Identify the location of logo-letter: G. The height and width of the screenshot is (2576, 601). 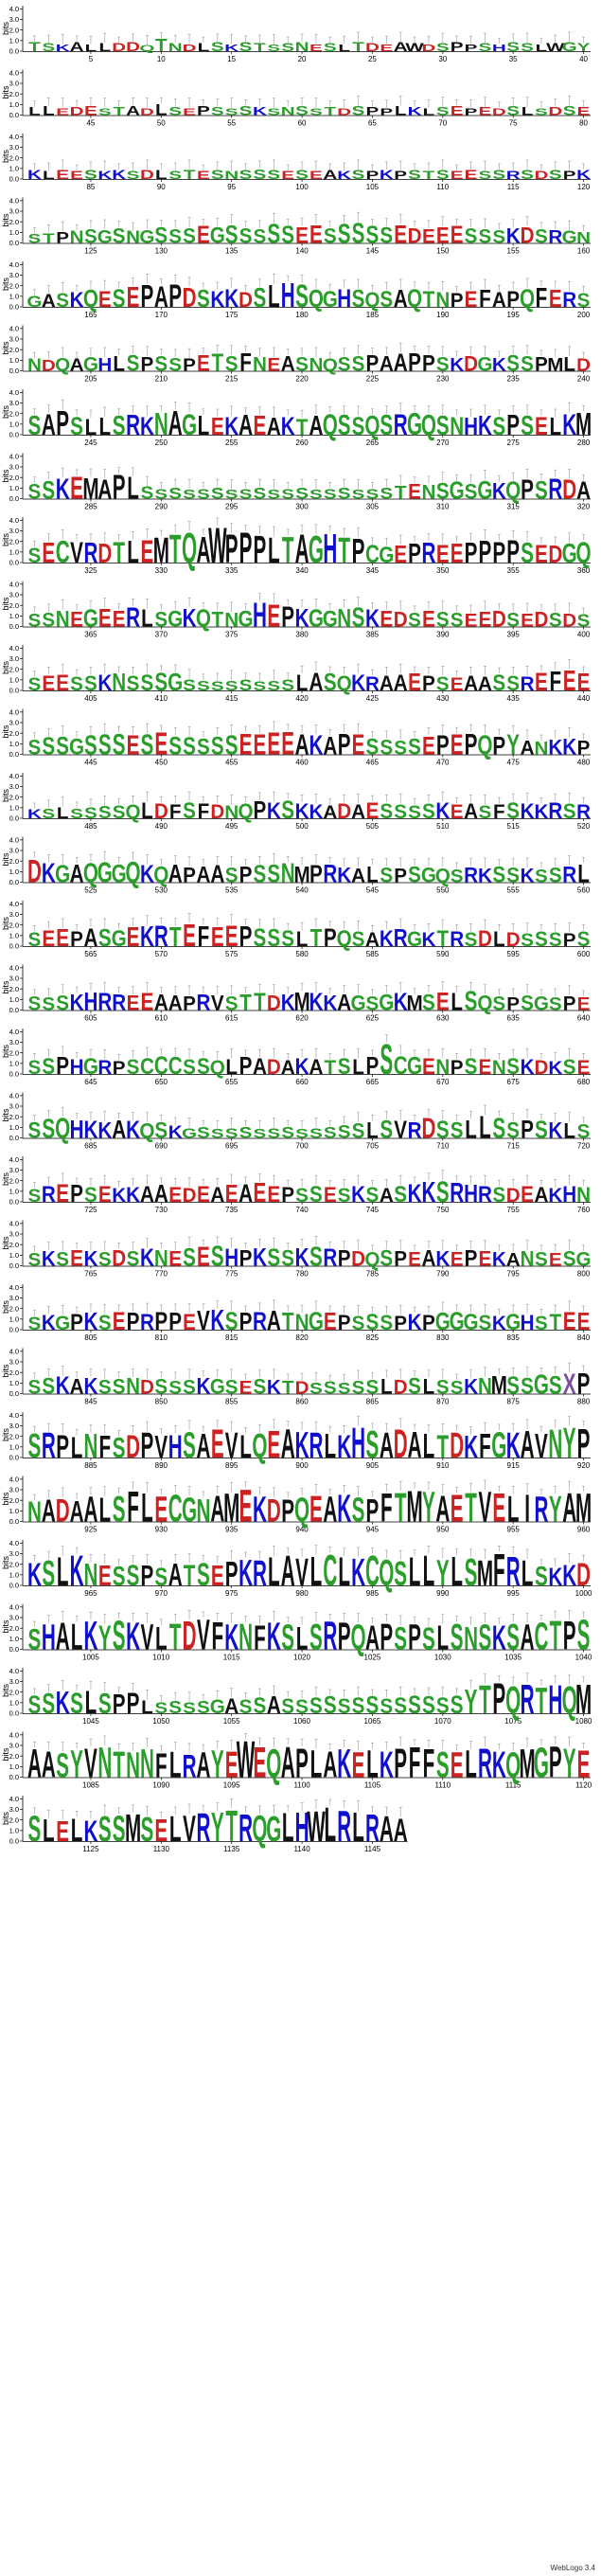
(217, 1386).